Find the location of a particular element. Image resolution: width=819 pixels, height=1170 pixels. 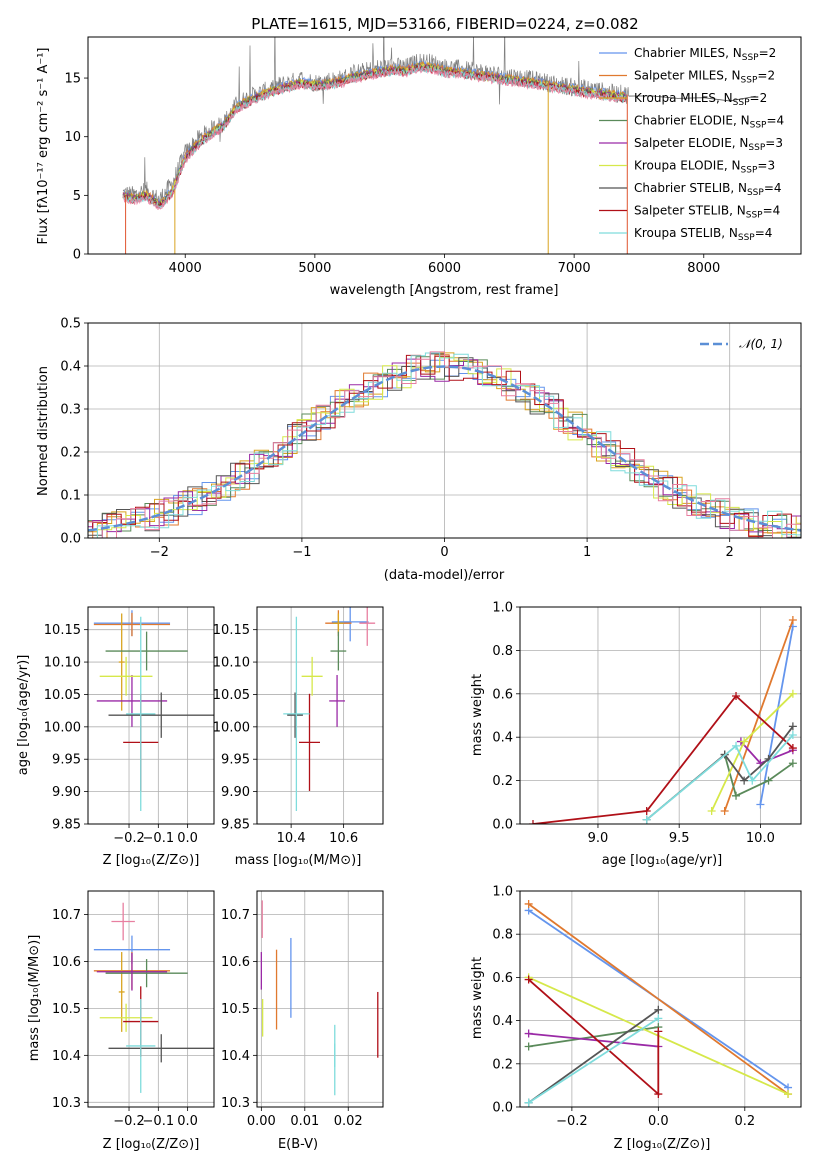

x-tick-label: 0.02 is located at coordinates (348, 1121).